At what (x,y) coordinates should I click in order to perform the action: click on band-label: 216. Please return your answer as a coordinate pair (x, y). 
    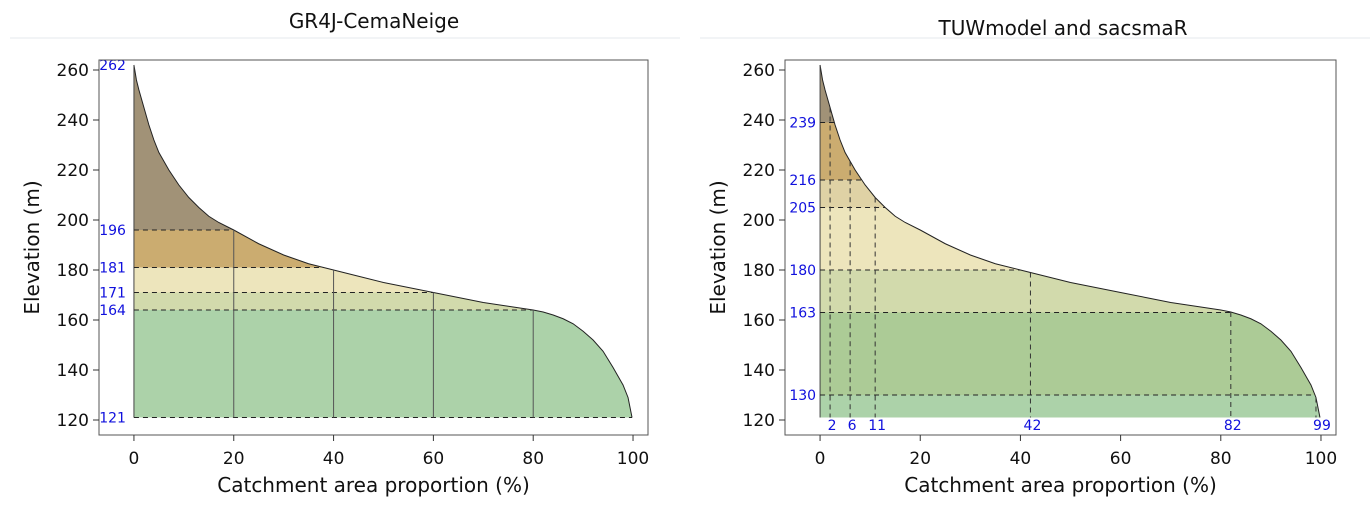
    Looking at the image, I should click on (802, 181).